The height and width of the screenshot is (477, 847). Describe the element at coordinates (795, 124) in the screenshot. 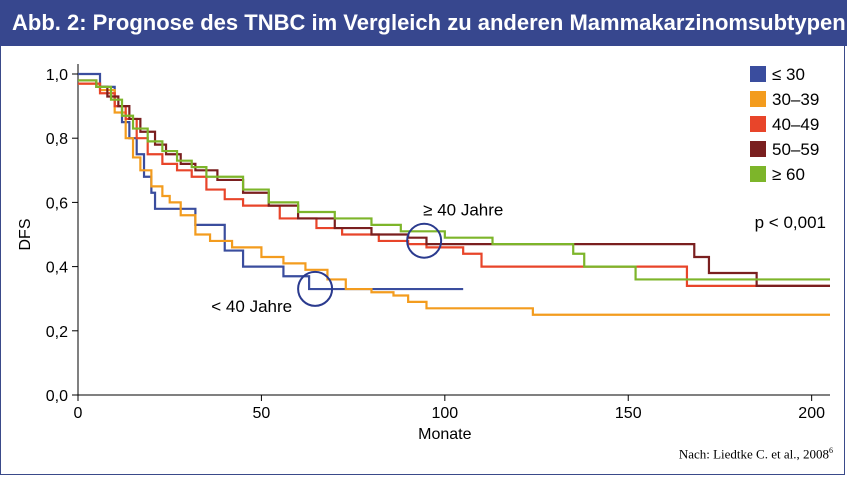

I see `legend-label-2: 40–49` at that location.